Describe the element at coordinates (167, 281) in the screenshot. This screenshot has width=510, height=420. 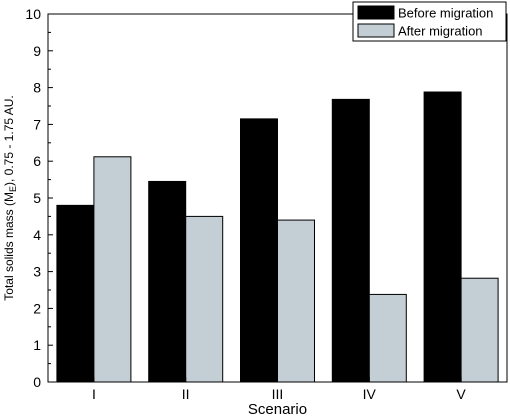
I see `bar-II-before` at that location.